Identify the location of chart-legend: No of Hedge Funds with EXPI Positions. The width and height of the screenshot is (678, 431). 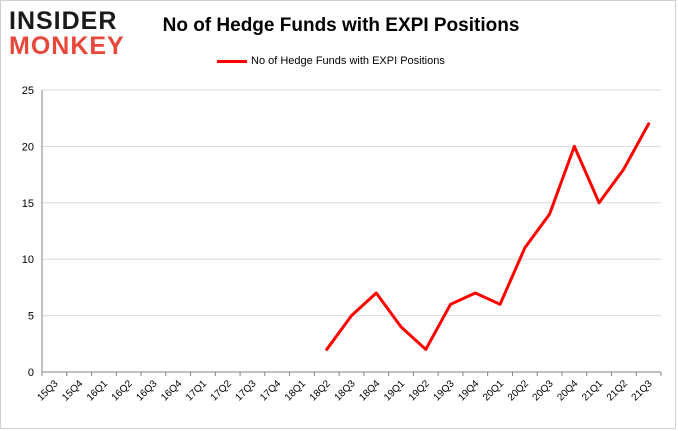
(331, 61).